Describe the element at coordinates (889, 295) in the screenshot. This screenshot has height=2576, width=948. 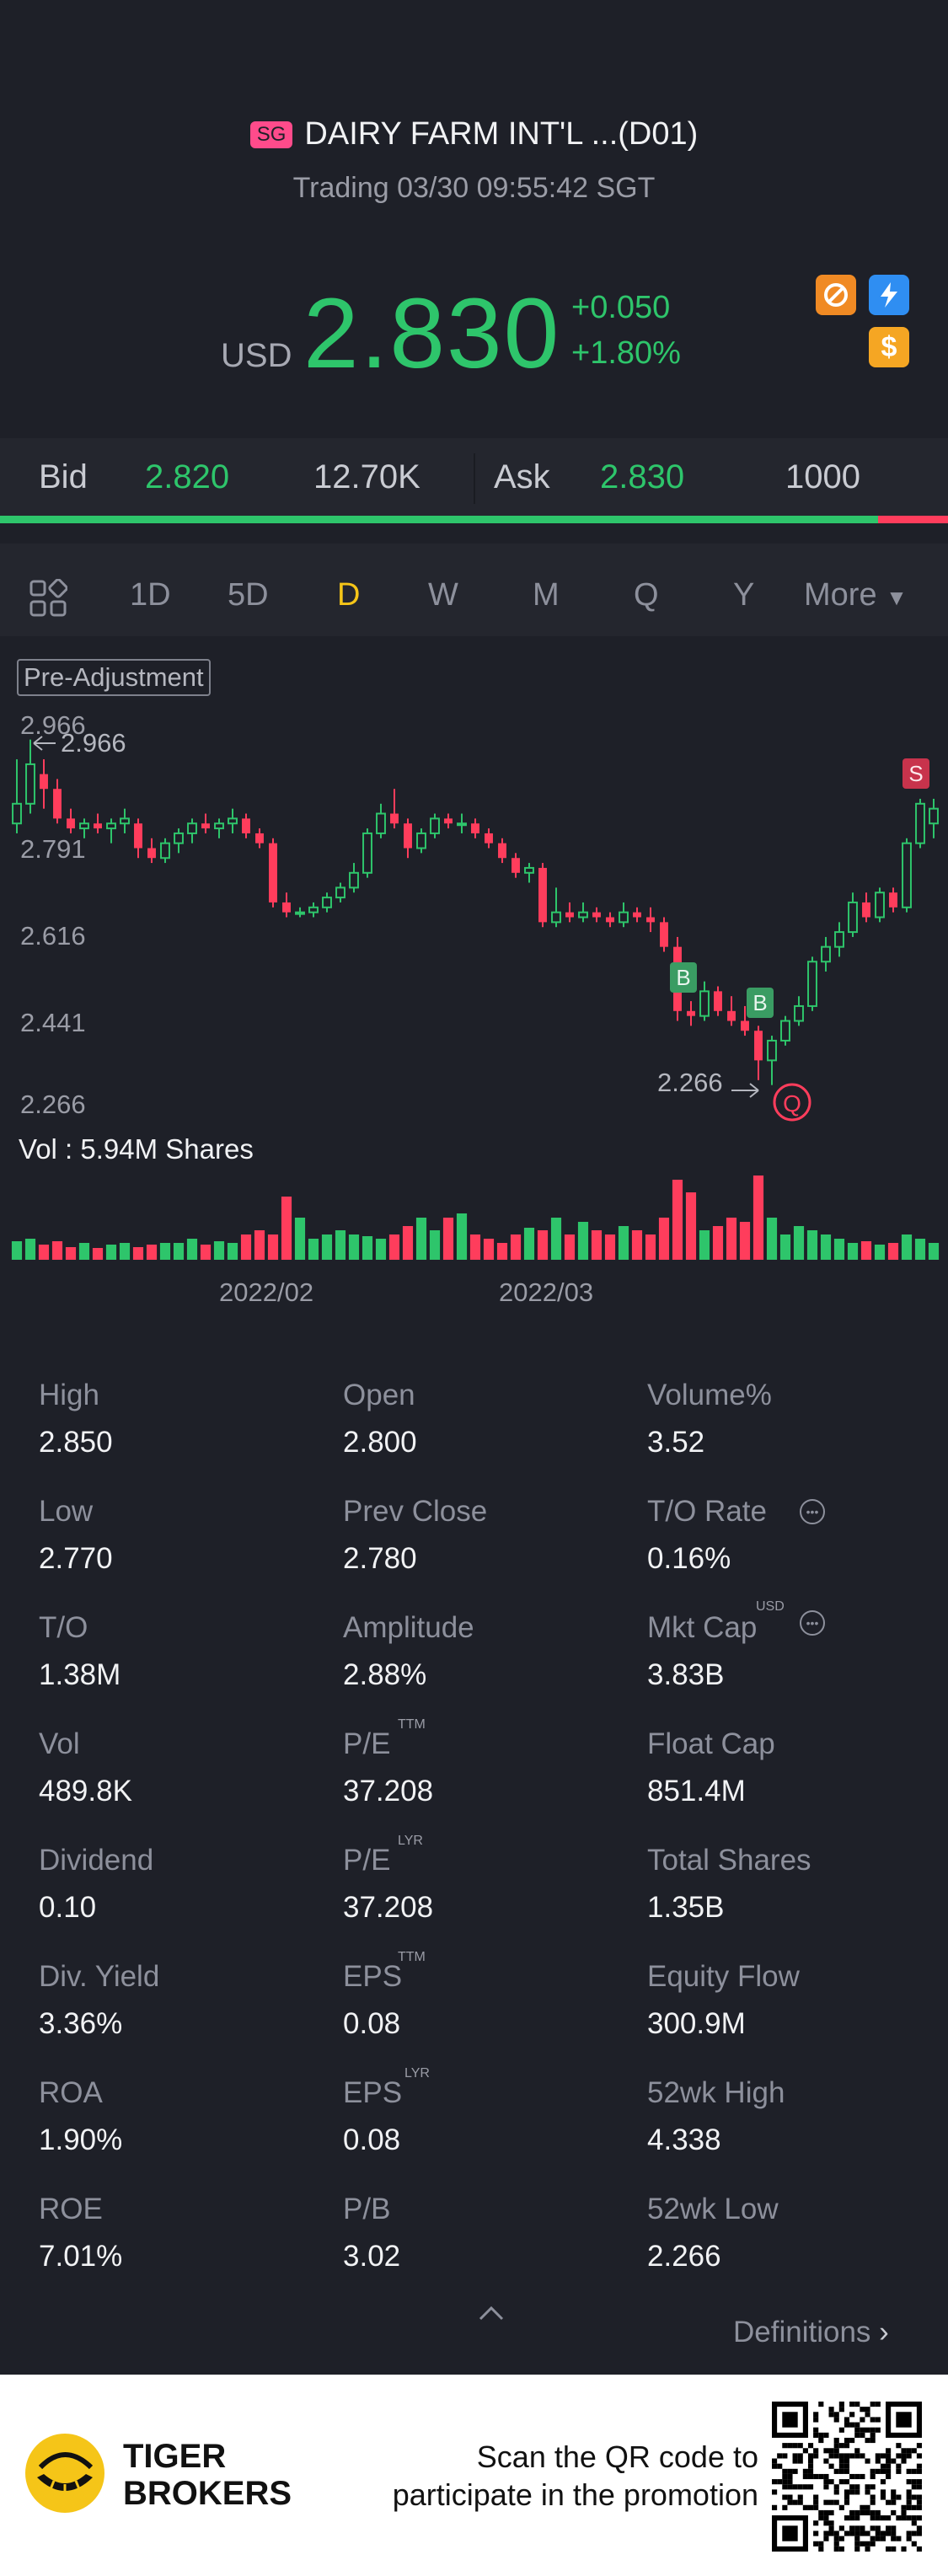
I see `level-one-icon` at that location.